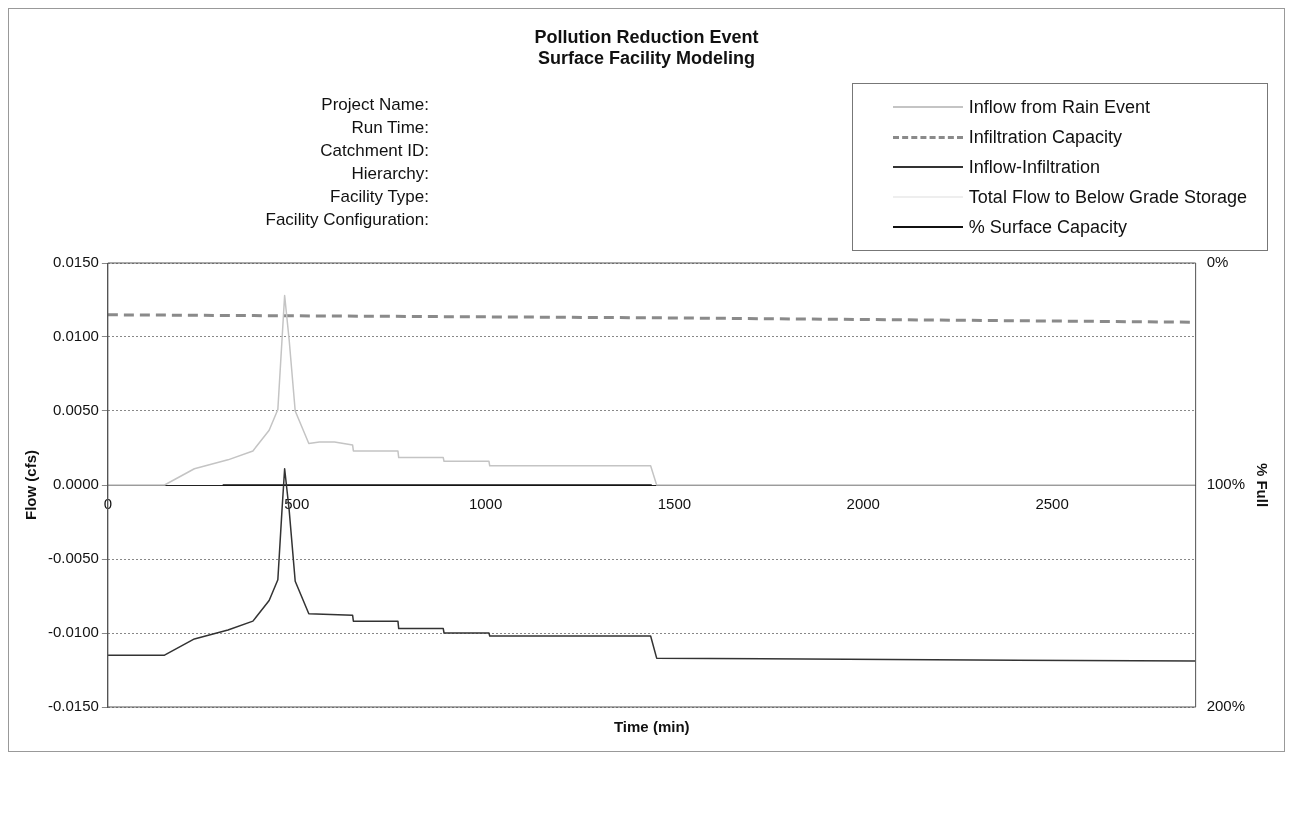 This screenshot has width=1295, height=831. I want to click on text: Run Time:, so click(389, 128).